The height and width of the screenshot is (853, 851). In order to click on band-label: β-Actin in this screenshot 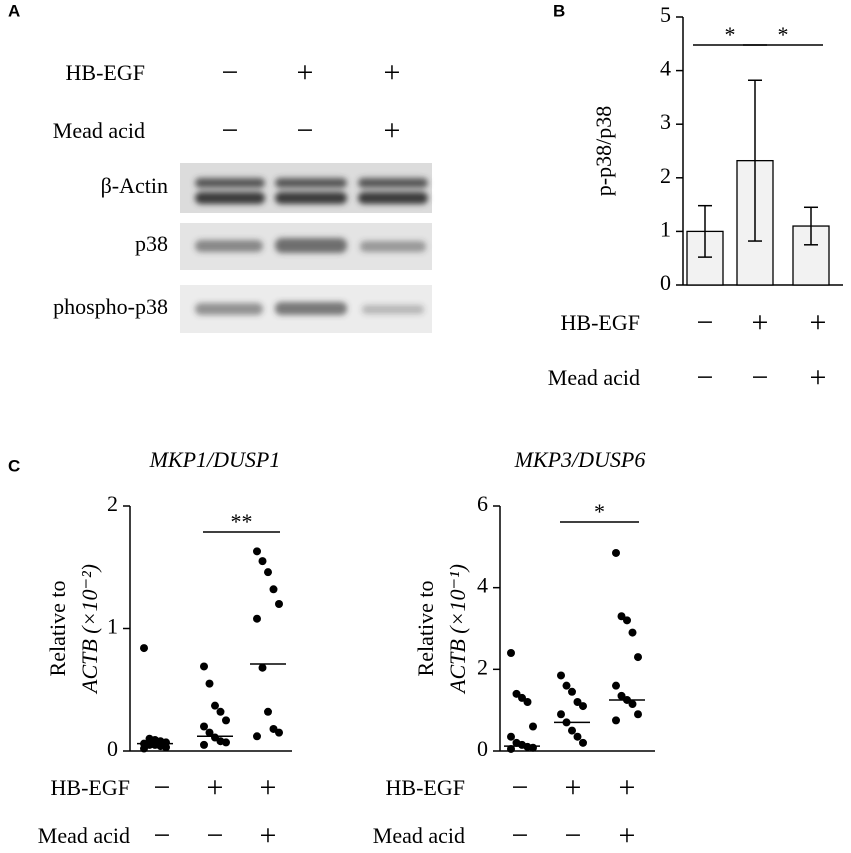, I will do `click(134, 185)`.